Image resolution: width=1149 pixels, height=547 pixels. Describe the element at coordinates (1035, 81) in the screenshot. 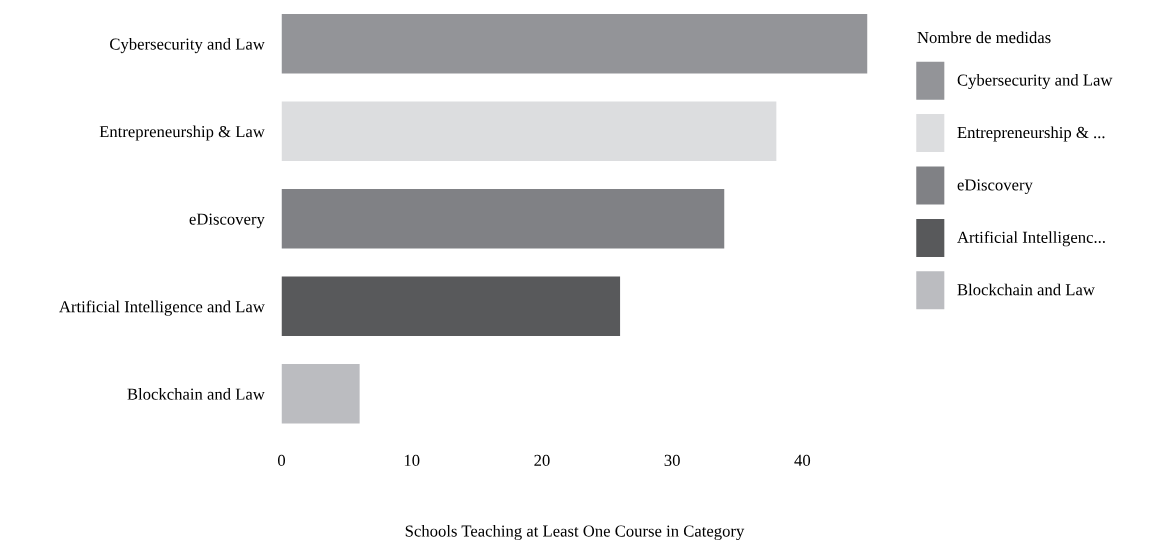

I see `legend-label: Cybersecurity and Law` at that location.